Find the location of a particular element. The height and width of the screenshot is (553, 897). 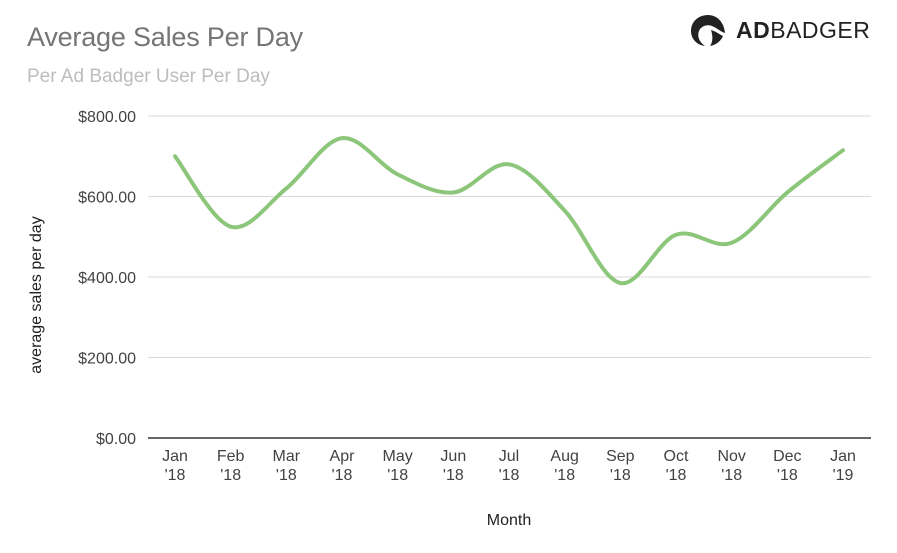

logo-wordmark: ADBADGER is located at coordinates (803, 29).